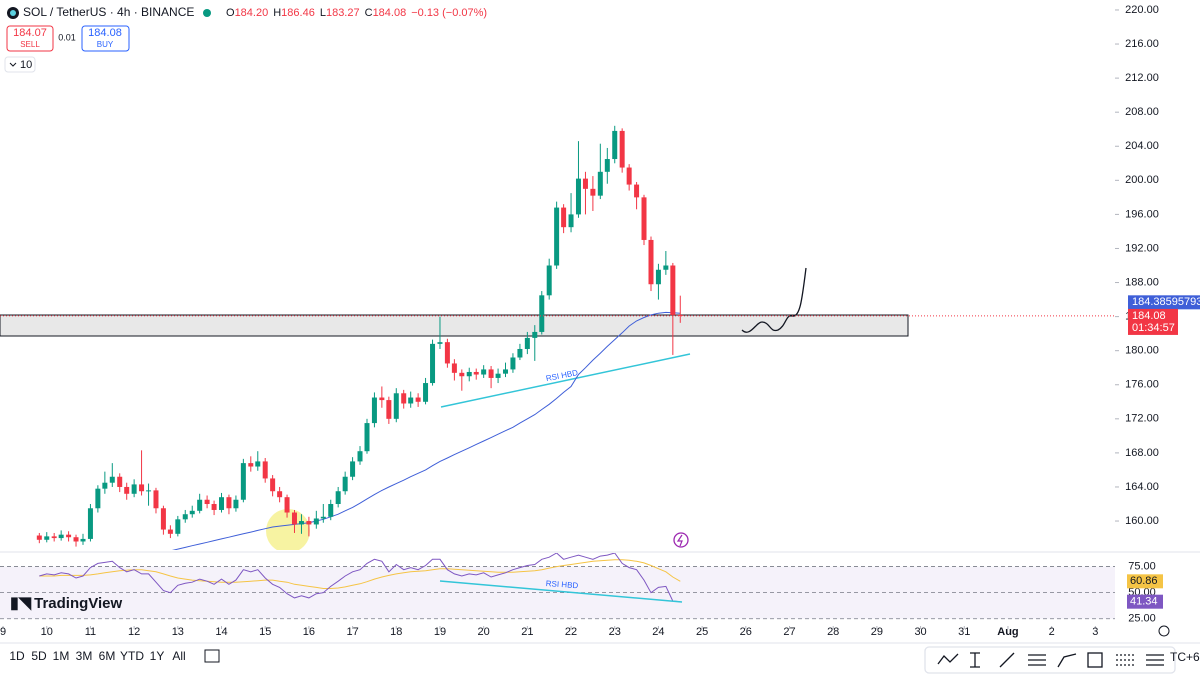  What do you see at coordinates (13, 64) in the screenshot?
I see `chevron` at bounding box center [13, 64].